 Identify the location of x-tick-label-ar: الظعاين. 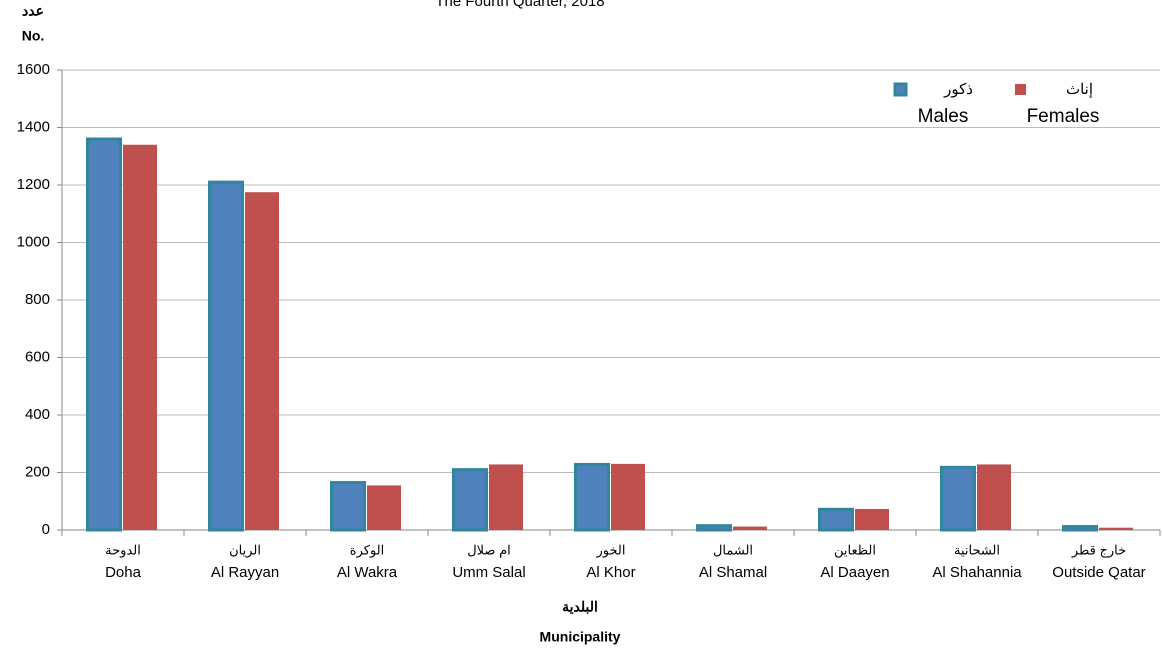
(855, 550).